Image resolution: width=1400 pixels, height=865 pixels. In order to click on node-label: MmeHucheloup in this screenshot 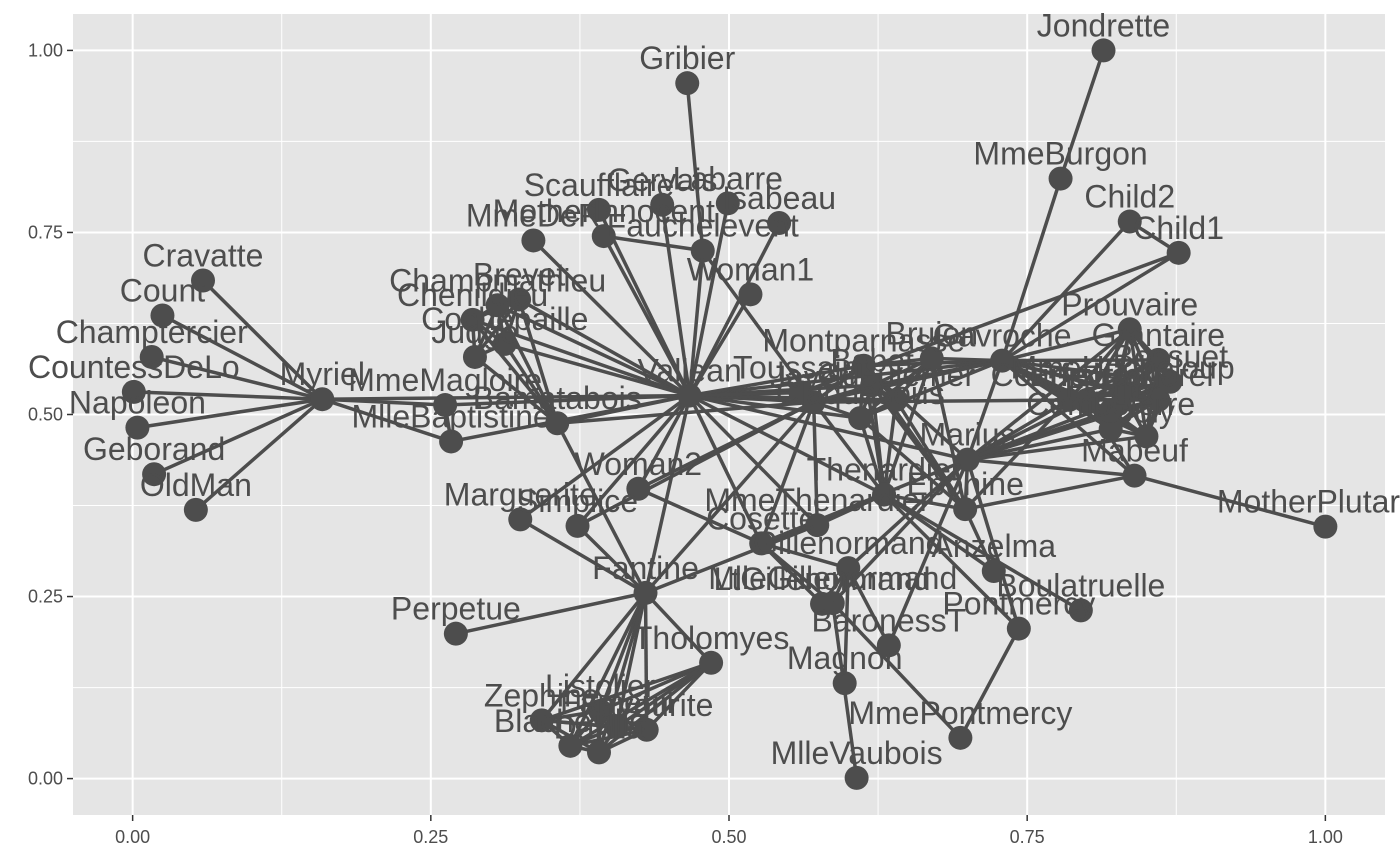, I will do `click(1123, 368)`.